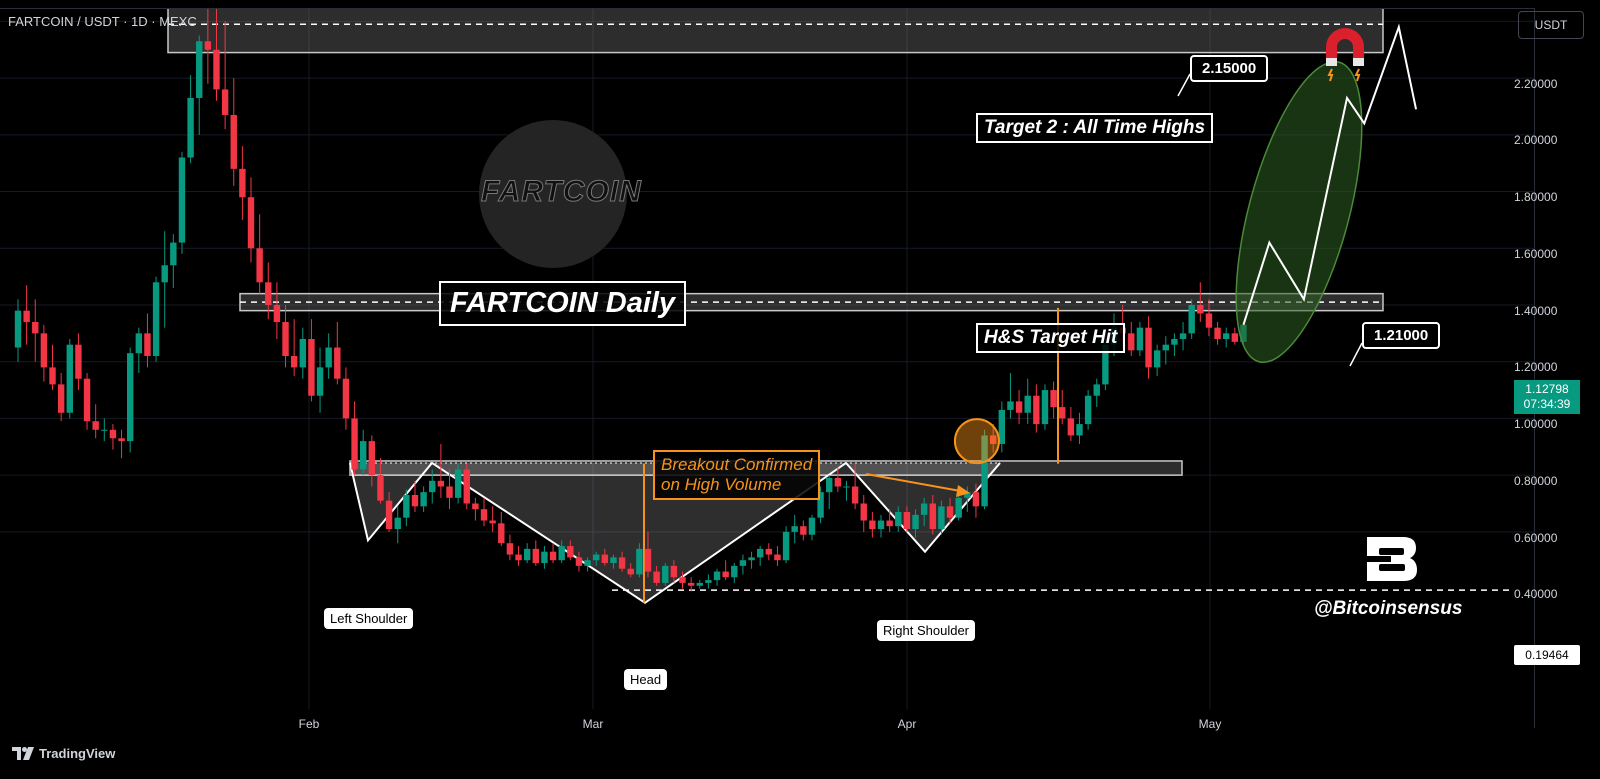 The height and width of the screenshot is (779, 1600). I want to click on currency-button: USDT, so click(1551, 25).